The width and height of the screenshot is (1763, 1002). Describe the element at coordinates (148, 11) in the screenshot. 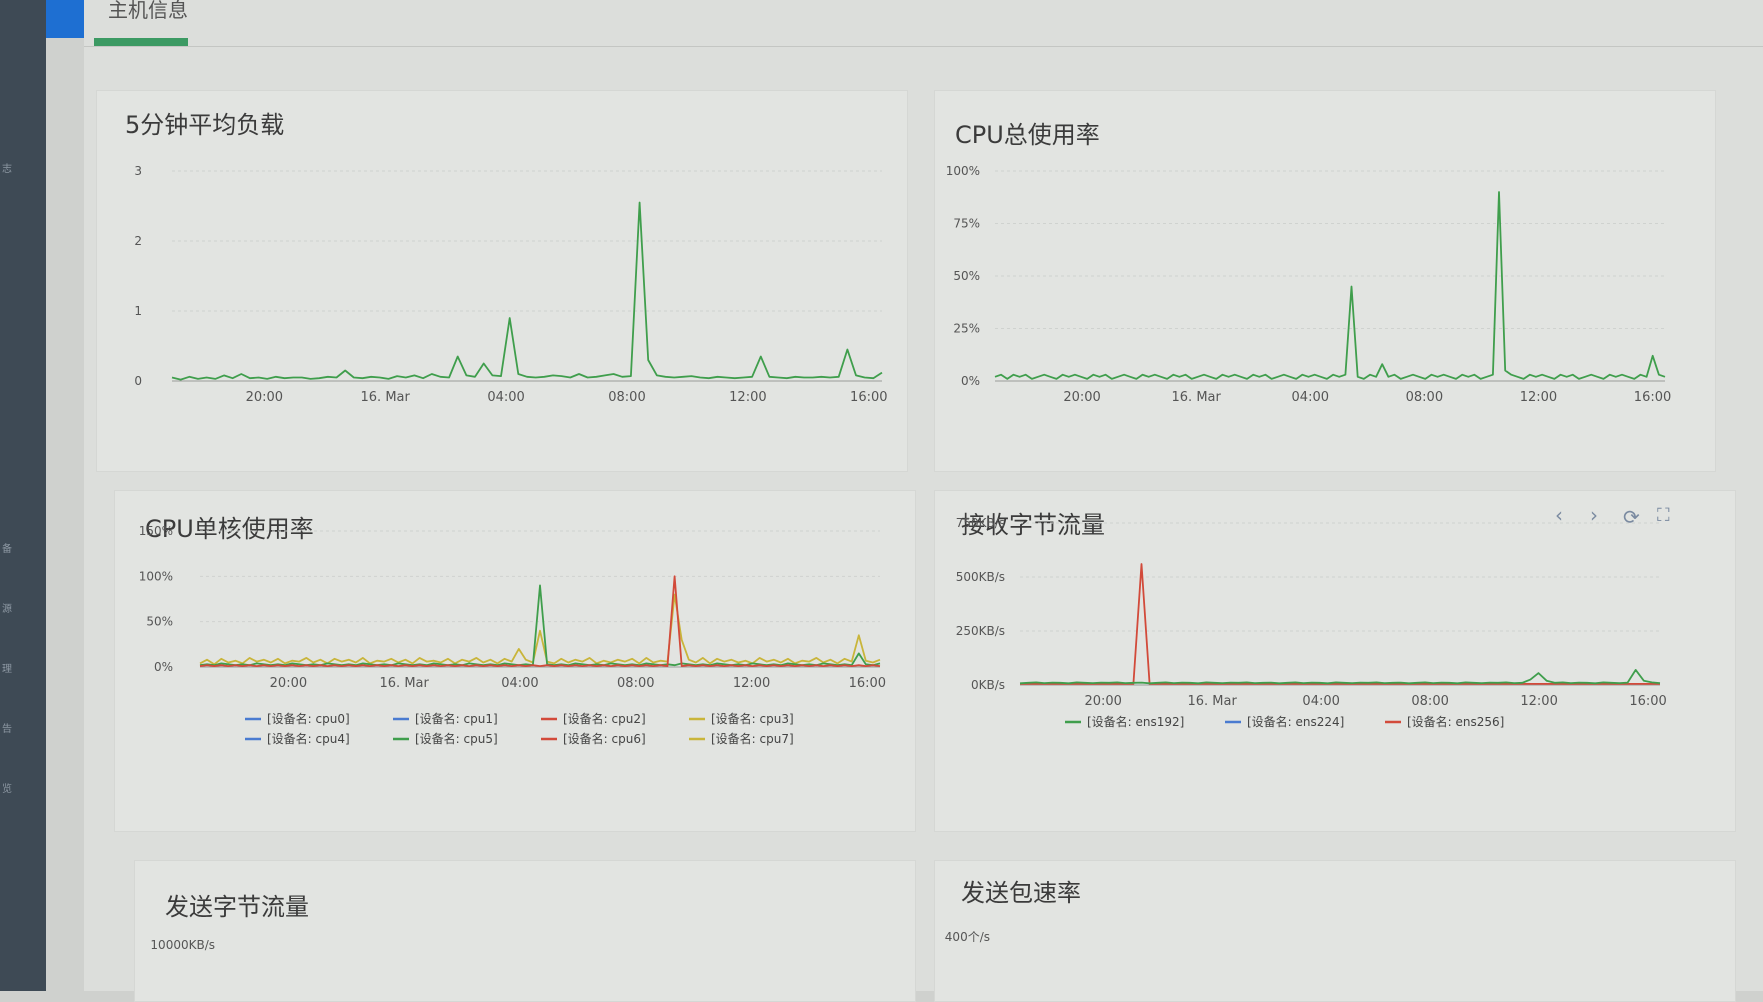

I see `tab-host-info: 主机信息` at that location.